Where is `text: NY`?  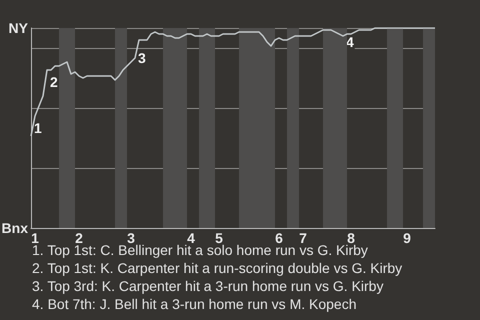
text: NY is located at coordinates (18, 28).